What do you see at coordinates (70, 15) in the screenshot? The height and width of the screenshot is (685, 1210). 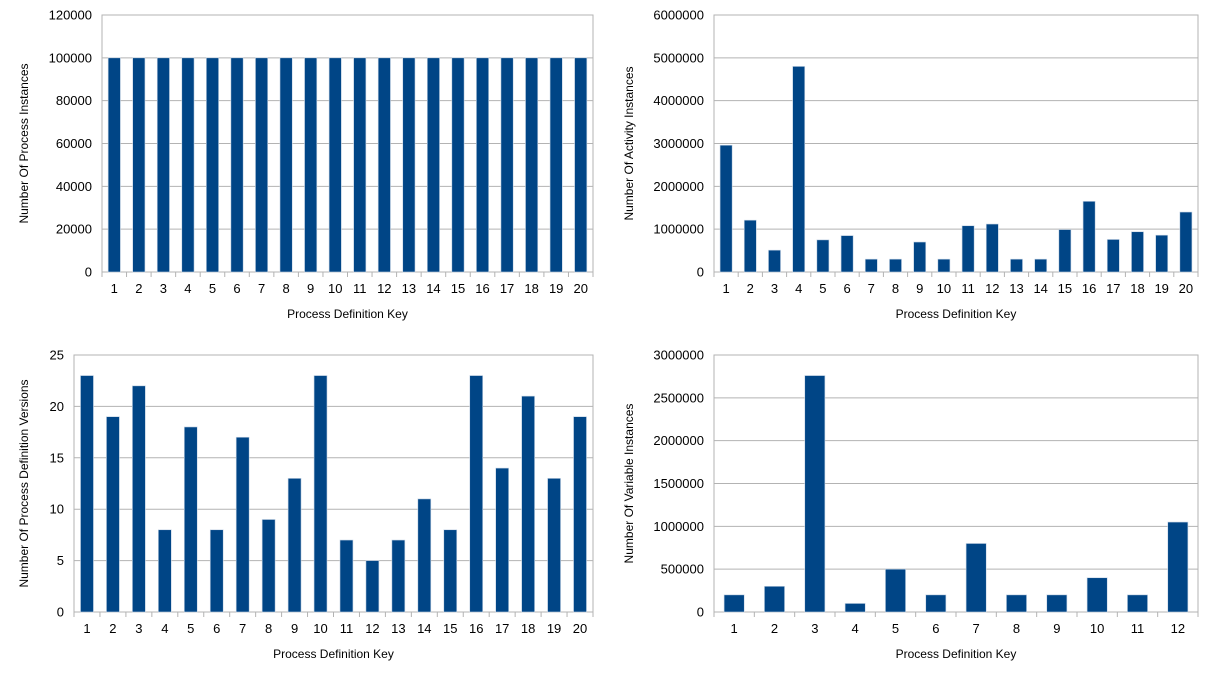 I see `y-tick-label: 120000` at bounding box center [70, 15].